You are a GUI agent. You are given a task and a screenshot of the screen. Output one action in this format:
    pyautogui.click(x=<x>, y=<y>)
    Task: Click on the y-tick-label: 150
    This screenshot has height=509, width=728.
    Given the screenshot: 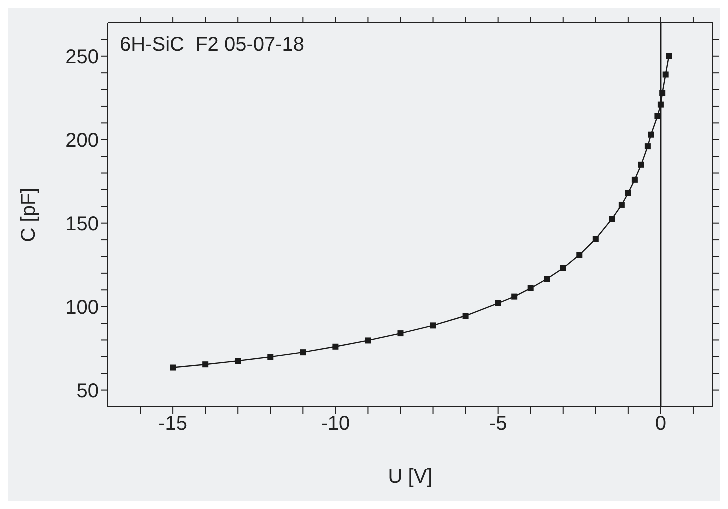 What is the action you would take?
    pyautogui.click(x=82, y=224)
    